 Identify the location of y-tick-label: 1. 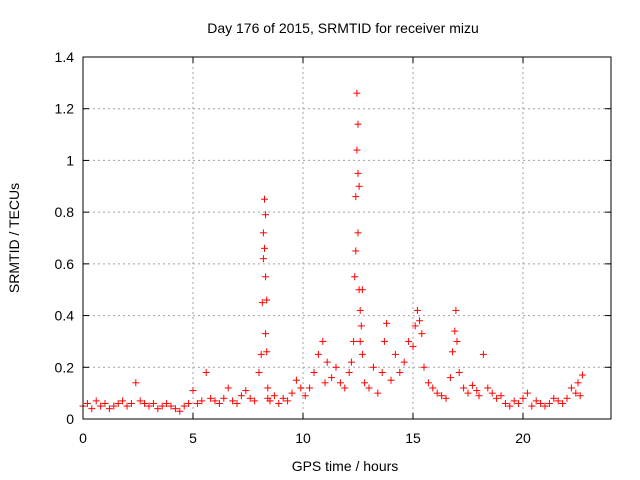
(70, 160).